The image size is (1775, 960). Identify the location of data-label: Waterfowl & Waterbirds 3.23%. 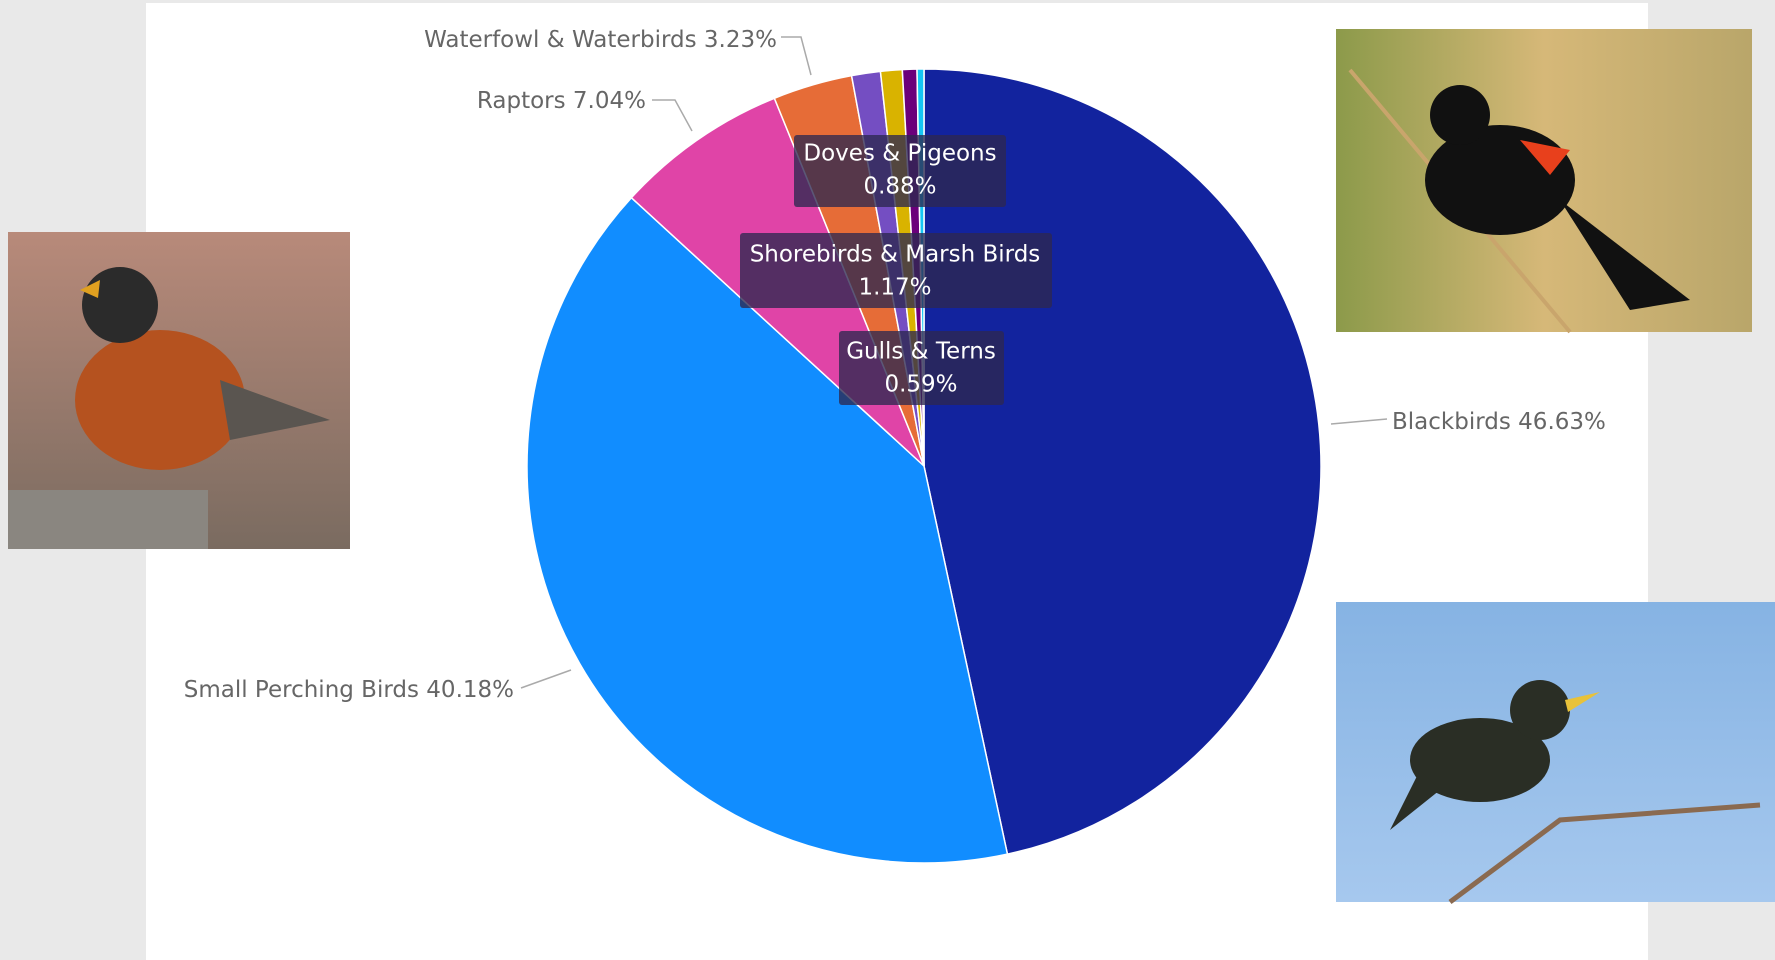
(600, 40).